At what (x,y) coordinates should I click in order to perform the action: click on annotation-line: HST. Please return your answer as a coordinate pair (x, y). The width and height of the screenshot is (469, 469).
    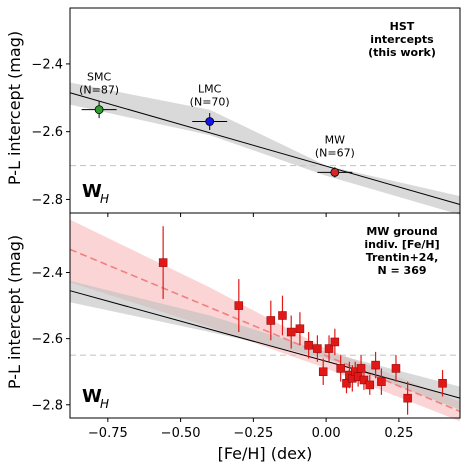
    Looking at the image, I should click on (402, 26).